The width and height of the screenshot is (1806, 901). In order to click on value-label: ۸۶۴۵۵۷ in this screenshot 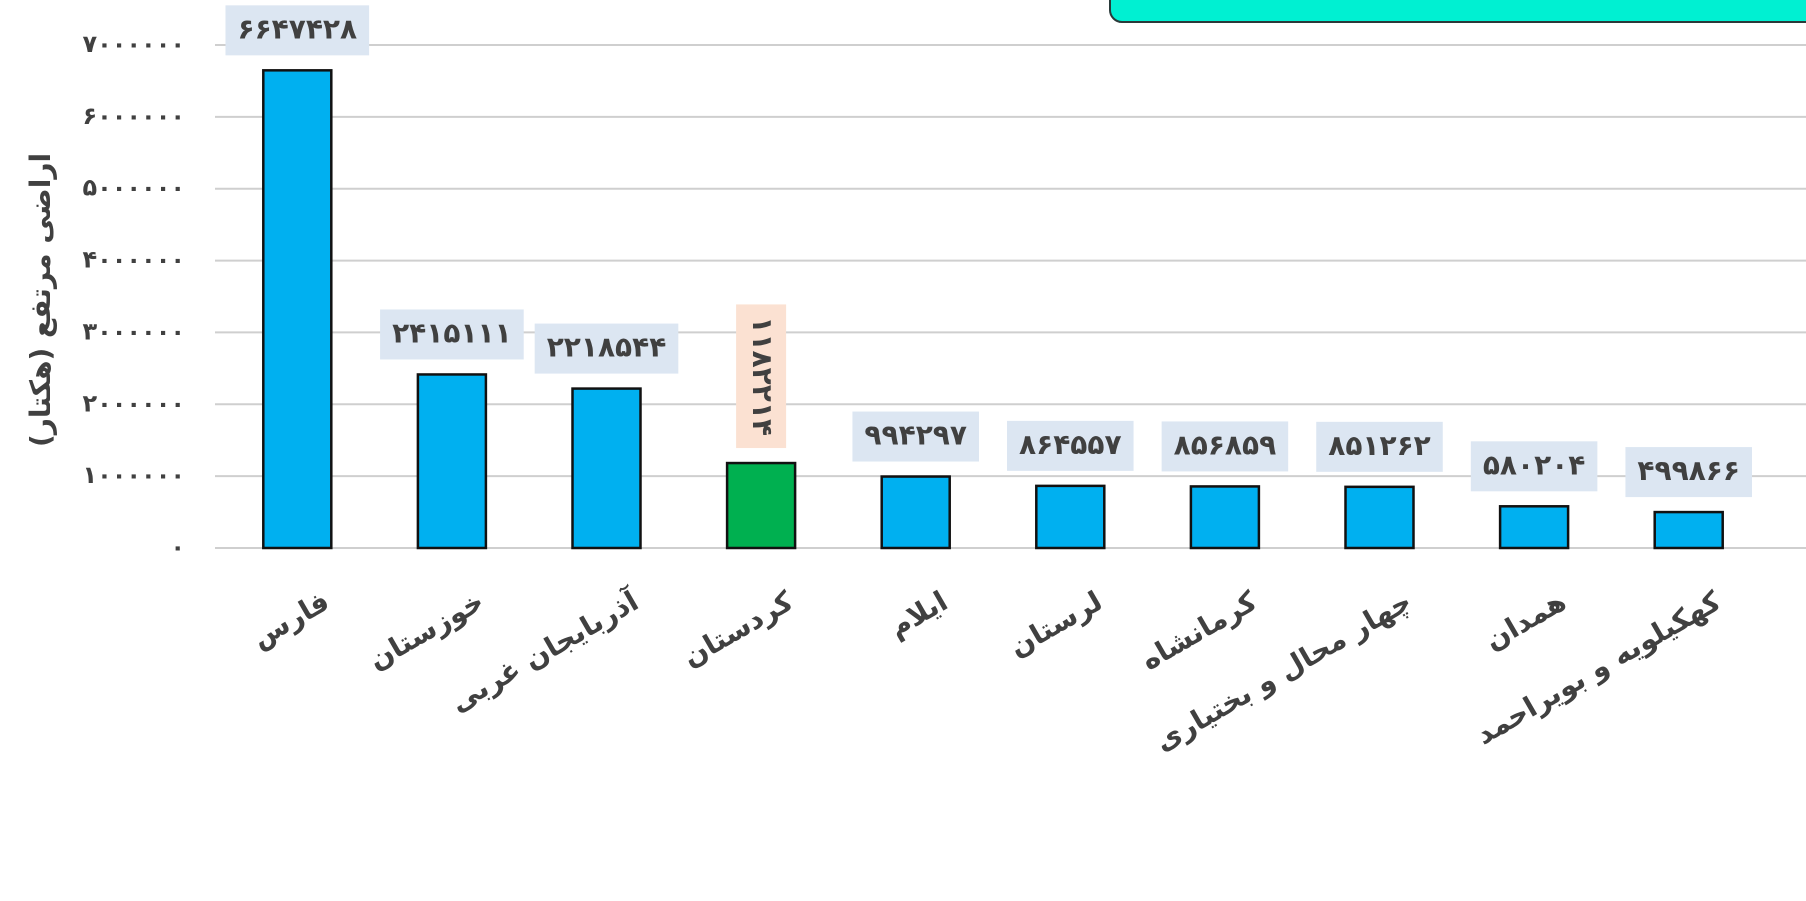, I will do `click(1070, 445)`.